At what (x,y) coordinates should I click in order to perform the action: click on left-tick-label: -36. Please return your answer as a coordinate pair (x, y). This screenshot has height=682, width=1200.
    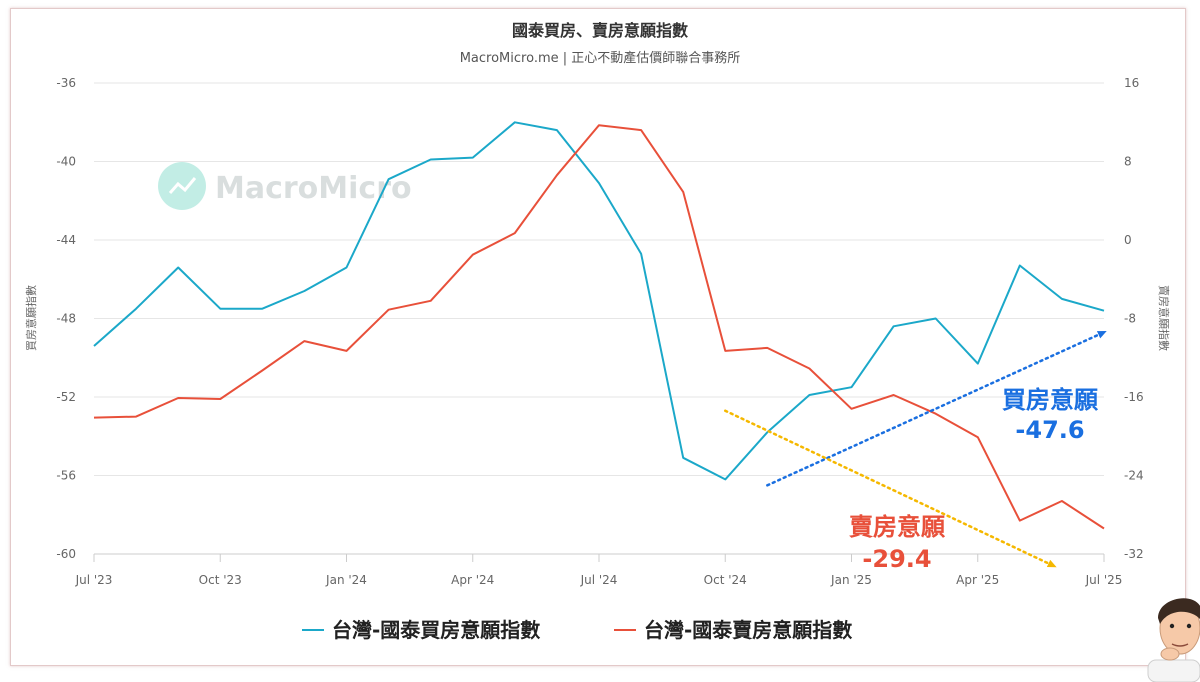
    Looking at the image, I should click on (66, 83).